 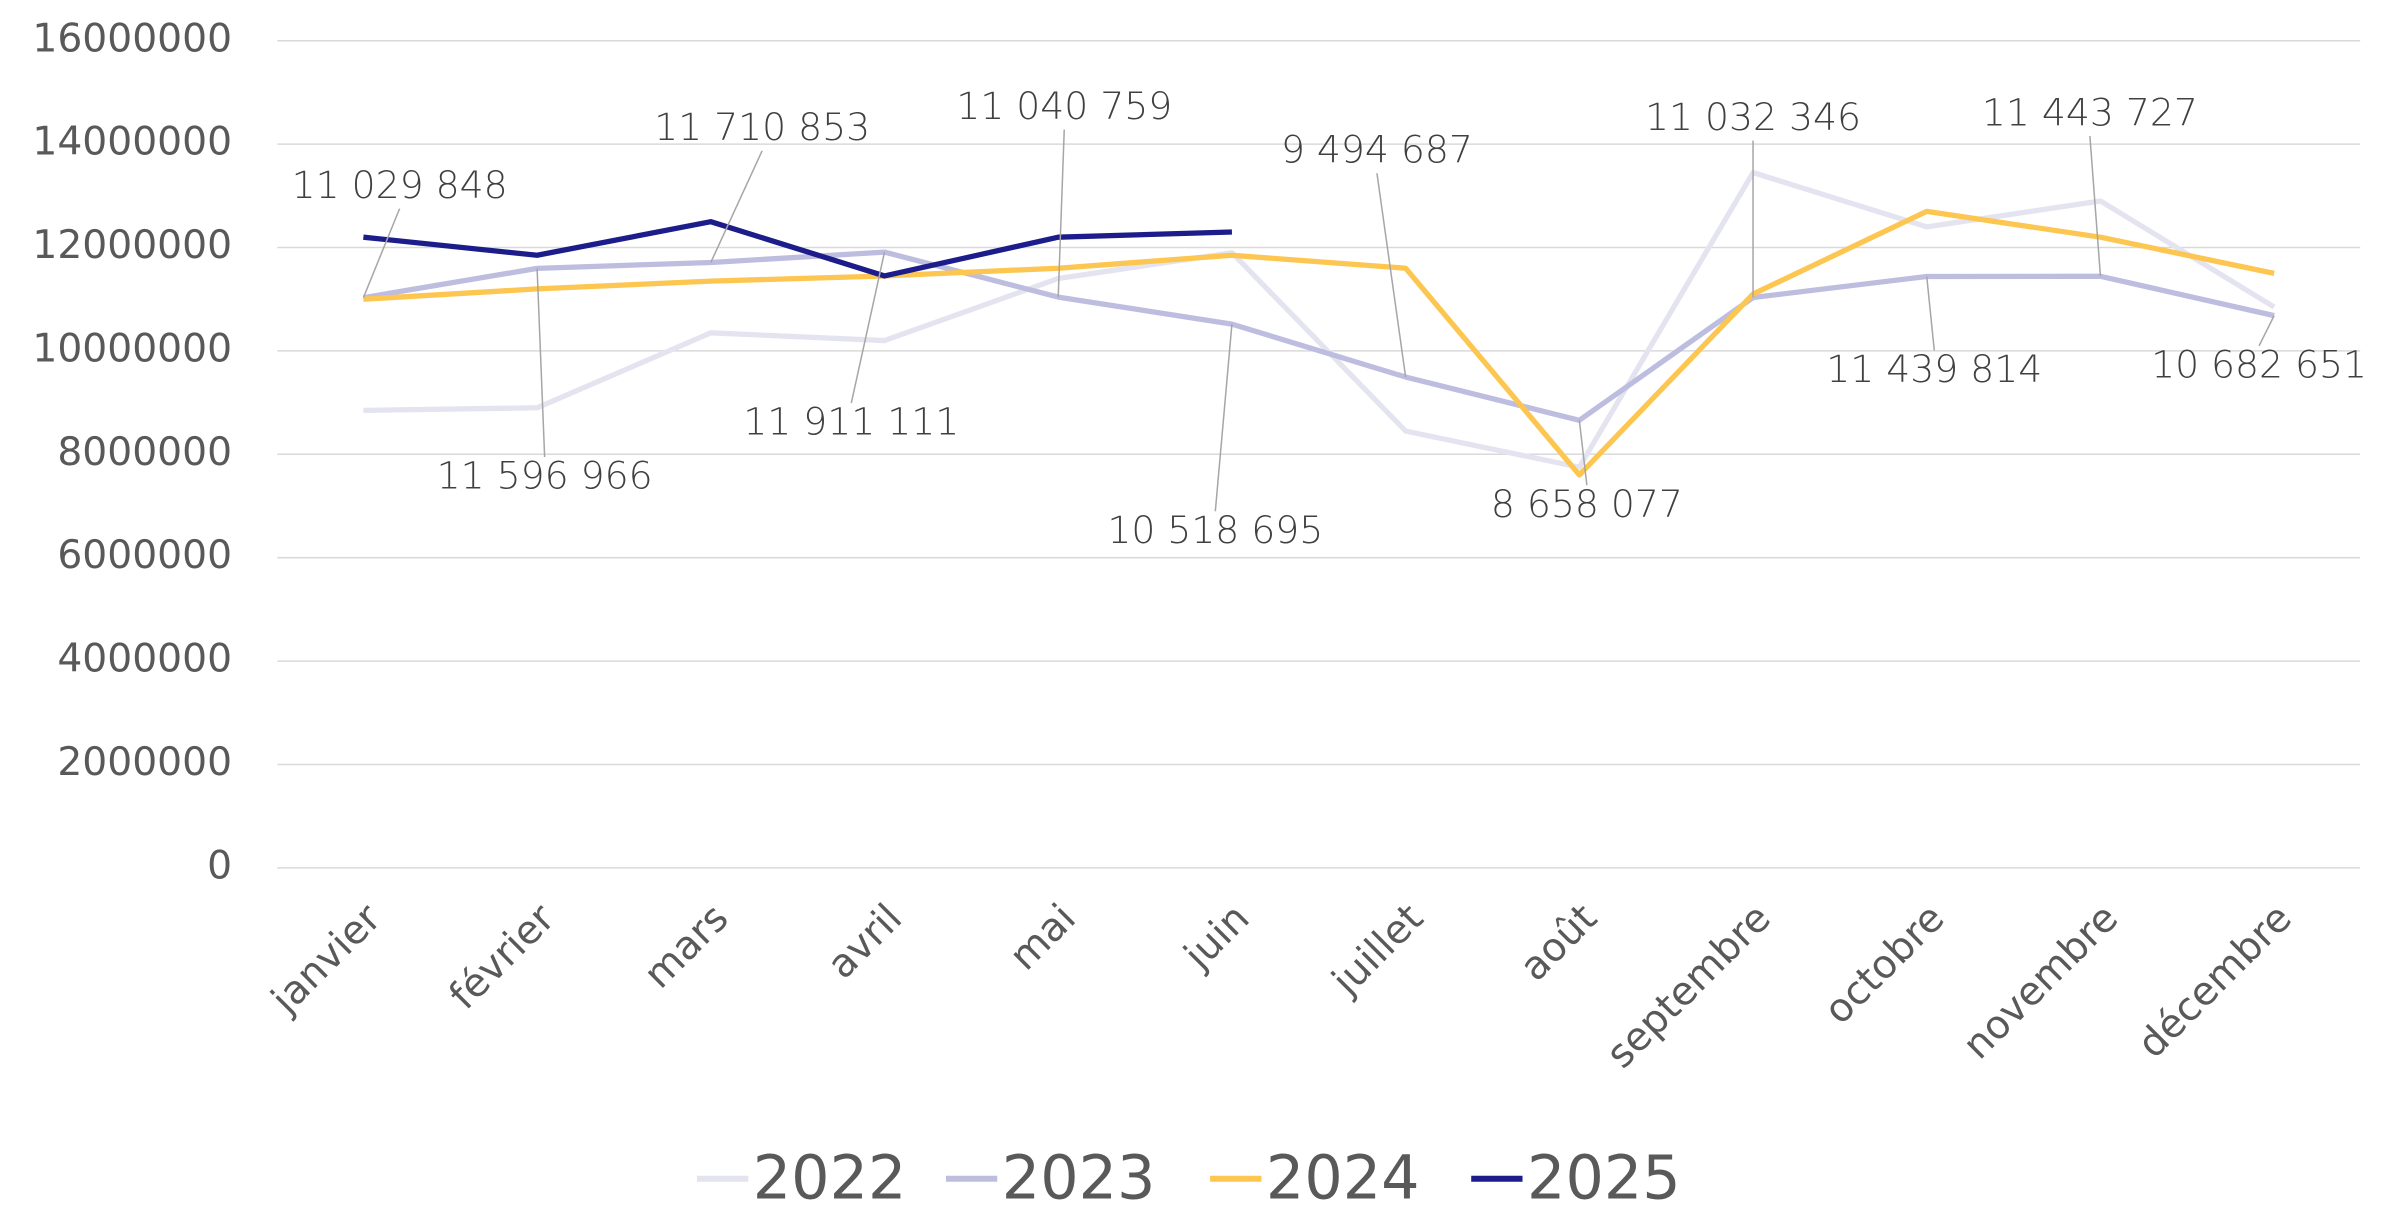 What do you see at coordinates (132, 38) in the screenshot?
I see `y-tick-label: 16000000` at bounding box center [132, 38].